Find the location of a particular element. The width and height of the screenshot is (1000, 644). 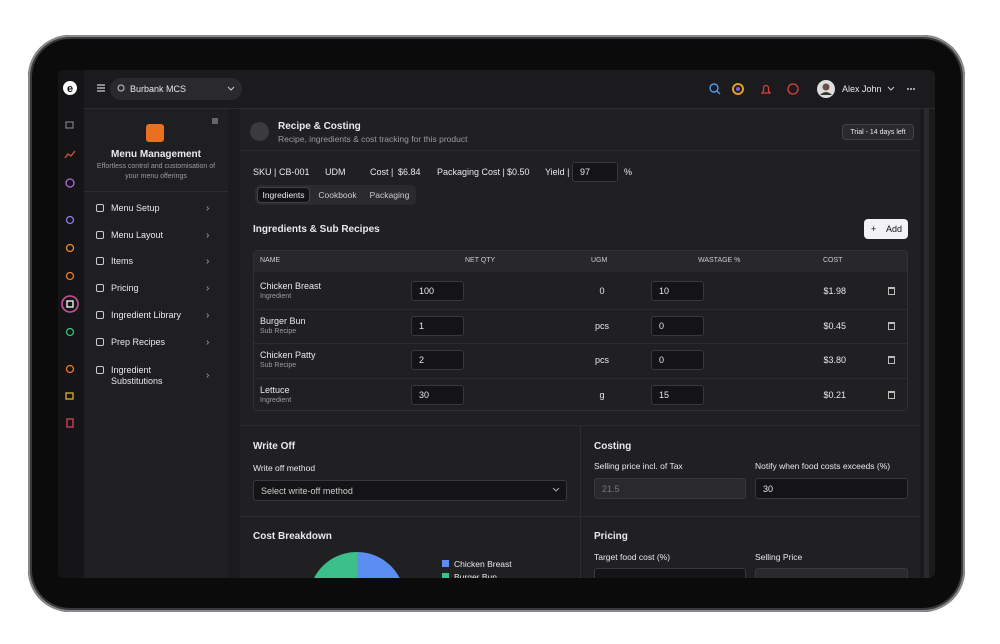

column-header: WASTAGE % is located at coordinates (719, 260).